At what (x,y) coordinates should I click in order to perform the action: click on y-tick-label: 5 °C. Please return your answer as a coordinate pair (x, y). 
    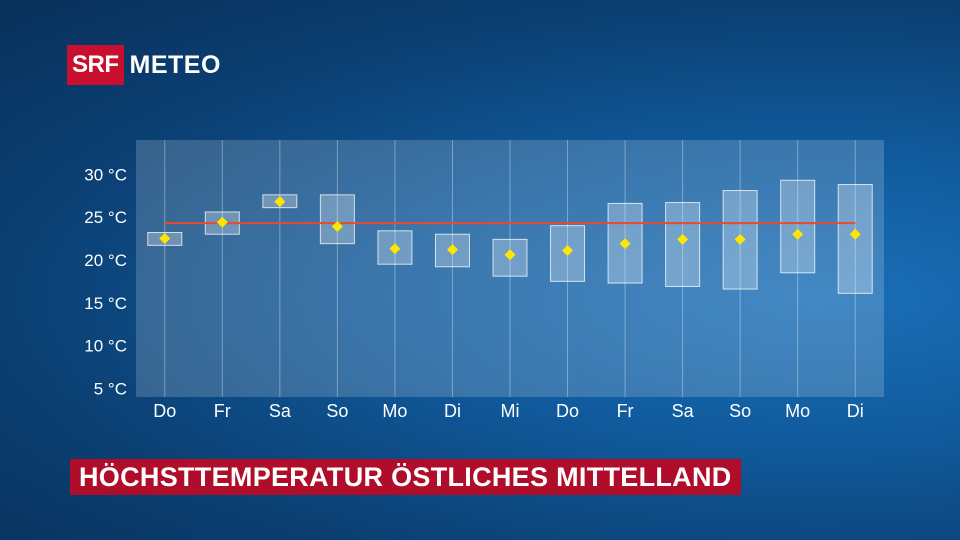
    Looking at the image, I should click on (110, 388).